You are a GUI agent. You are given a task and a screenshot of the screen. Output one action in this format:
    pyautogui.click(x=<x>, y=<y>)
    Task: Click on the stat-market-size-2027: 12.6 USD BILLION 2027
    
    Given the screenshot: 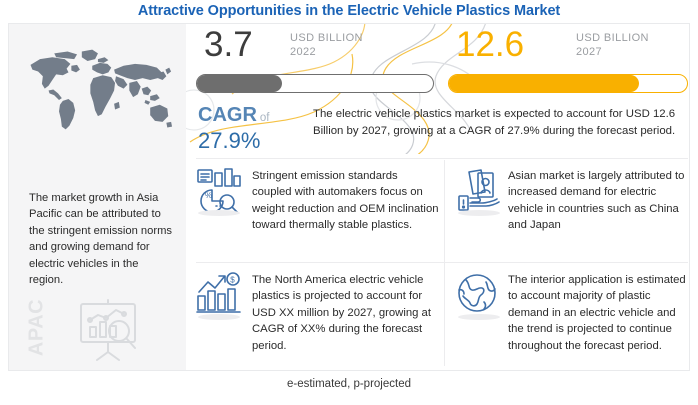 What is the action you would take?
    pyautogui.click(x=568, y=59)
    